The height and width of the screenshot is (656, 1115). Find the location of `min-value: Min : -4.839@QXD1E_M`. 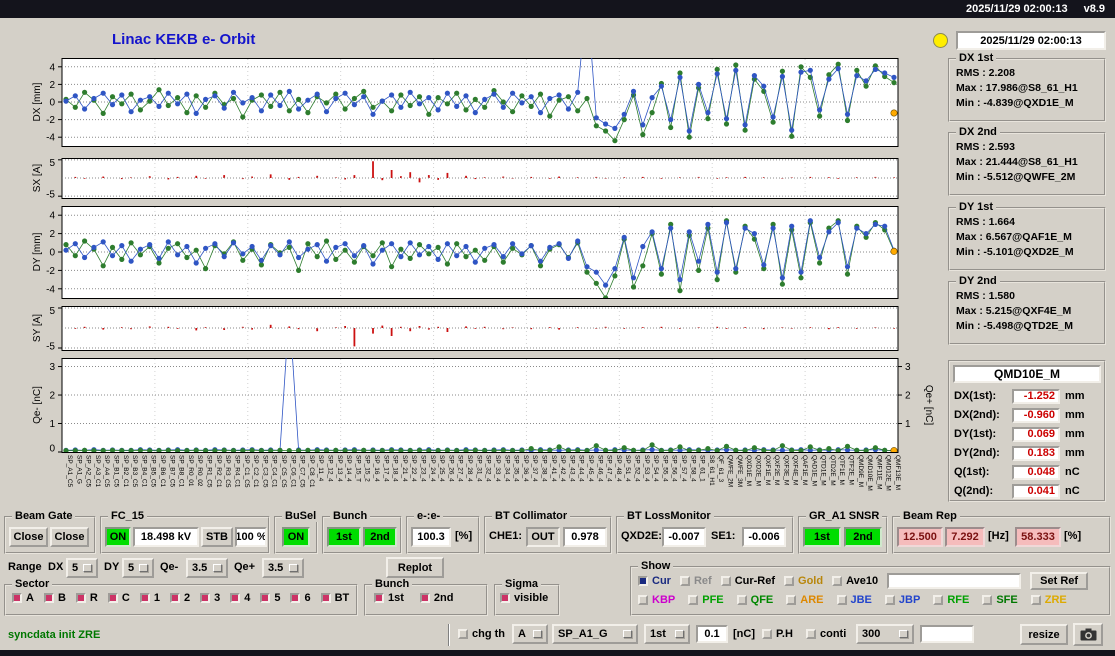

min-value: Min : -4.839@QXD1E_M is located at coordinates (1015, 103).